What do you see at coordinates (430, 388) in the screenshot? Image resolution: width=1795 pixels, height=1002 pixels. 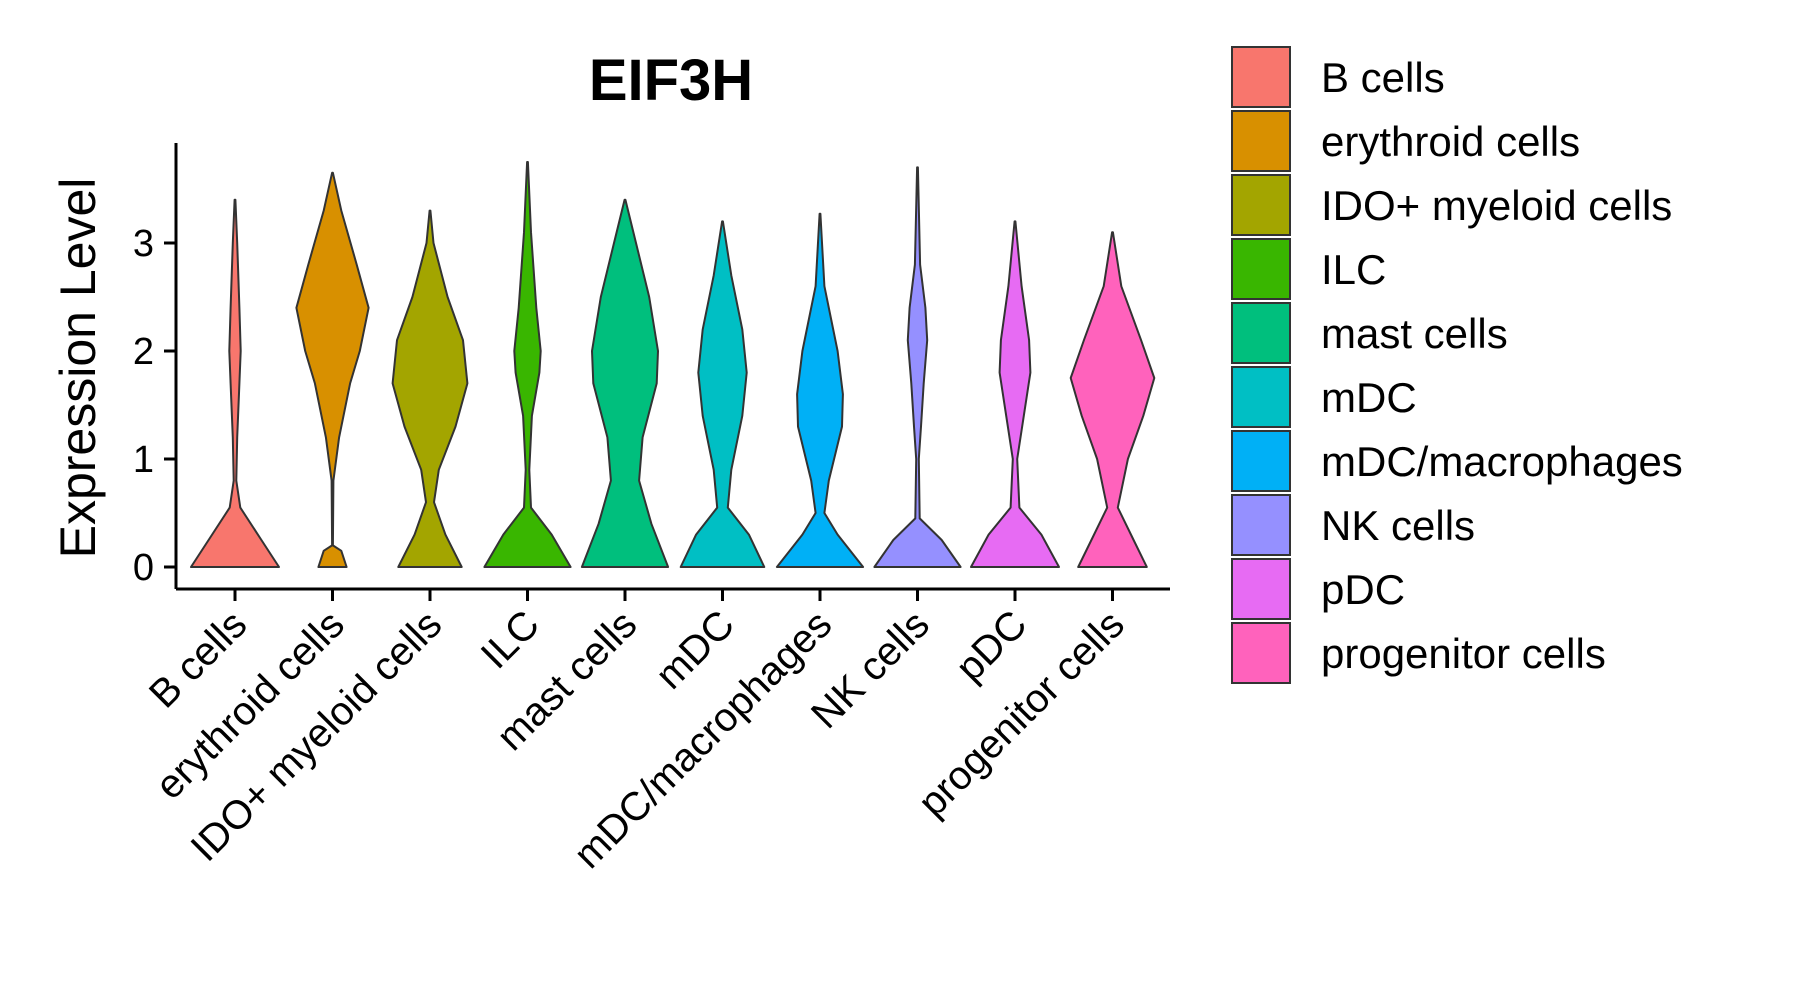 I see `violin-ido-myeloid-cells` at bounding box center [430, 388].